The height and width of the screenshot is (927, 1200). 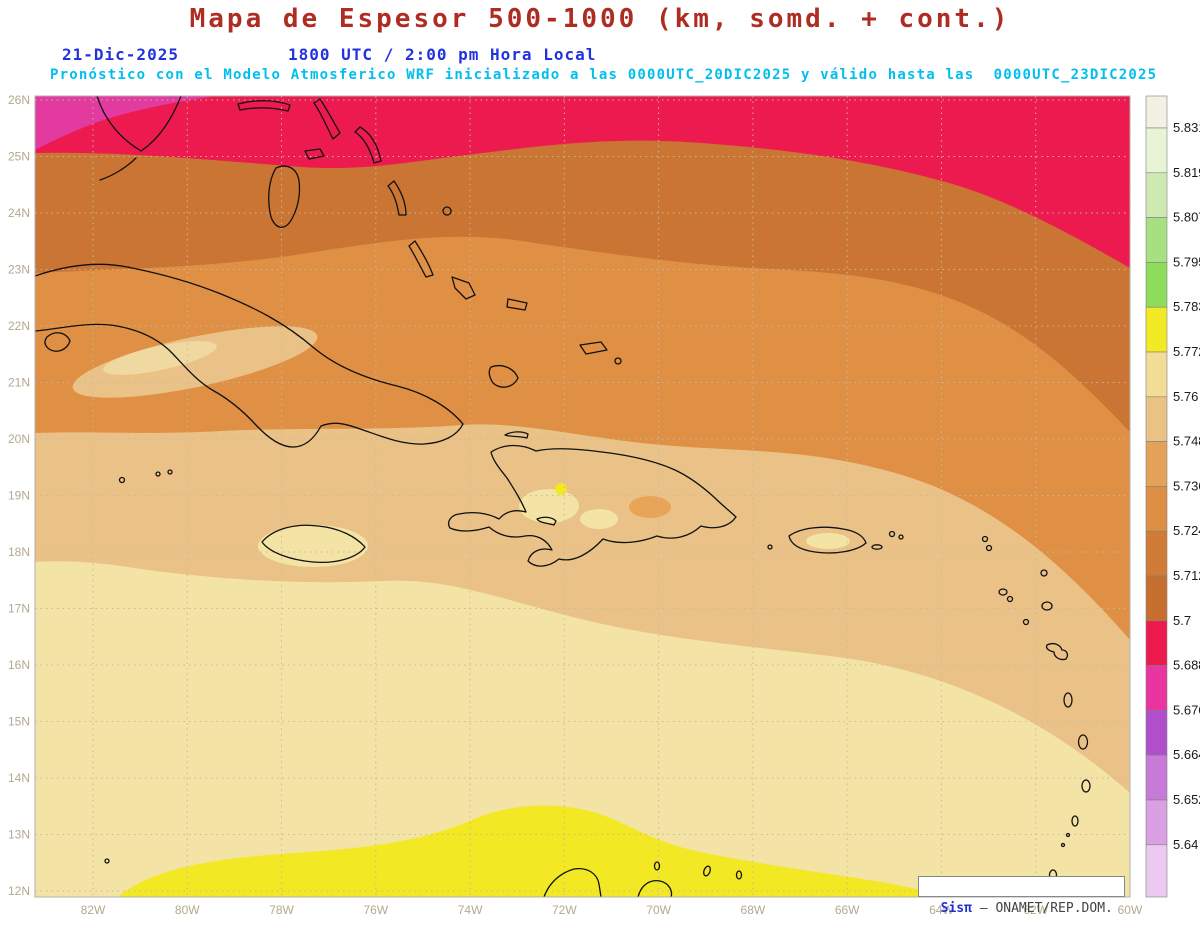 I want to click on vieques-coastline, so click(x=877, y=547).